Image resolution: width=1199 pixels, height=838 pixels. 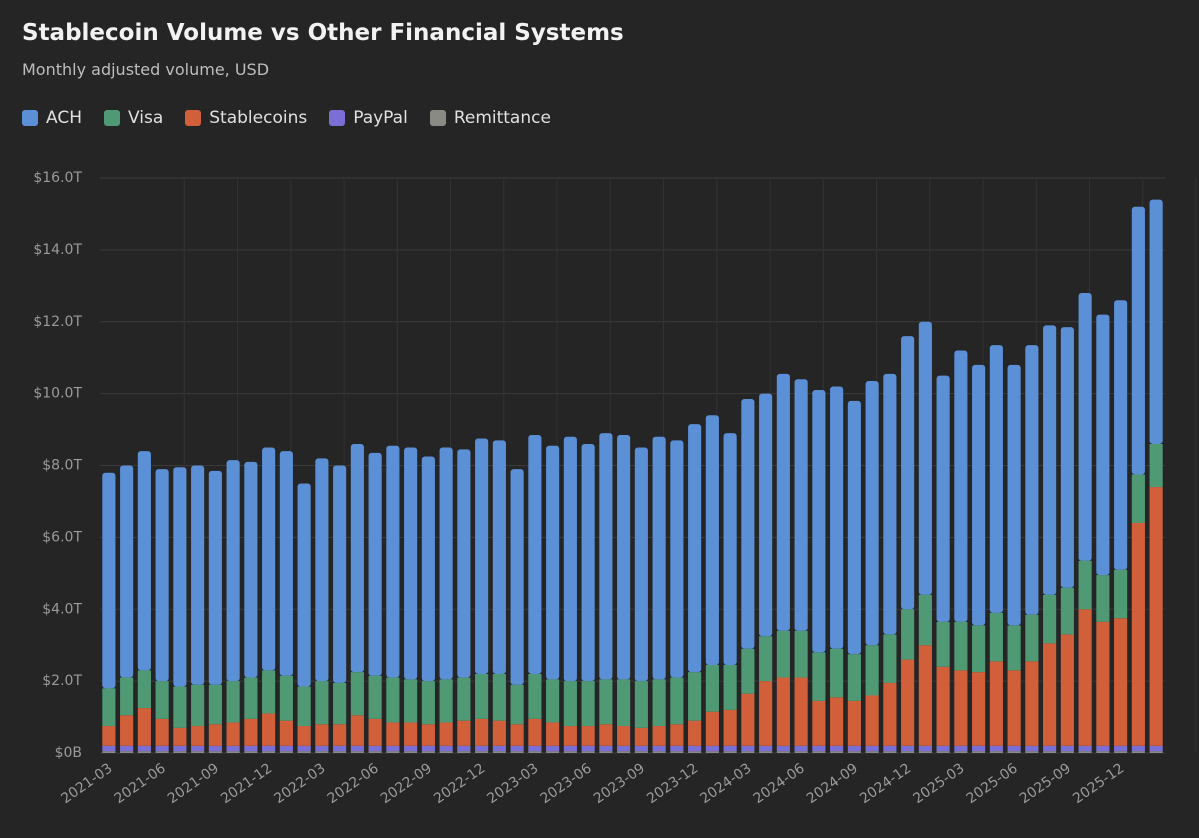 I want to click on x-tick-label: 2021-06, so click(x=140, y=783).